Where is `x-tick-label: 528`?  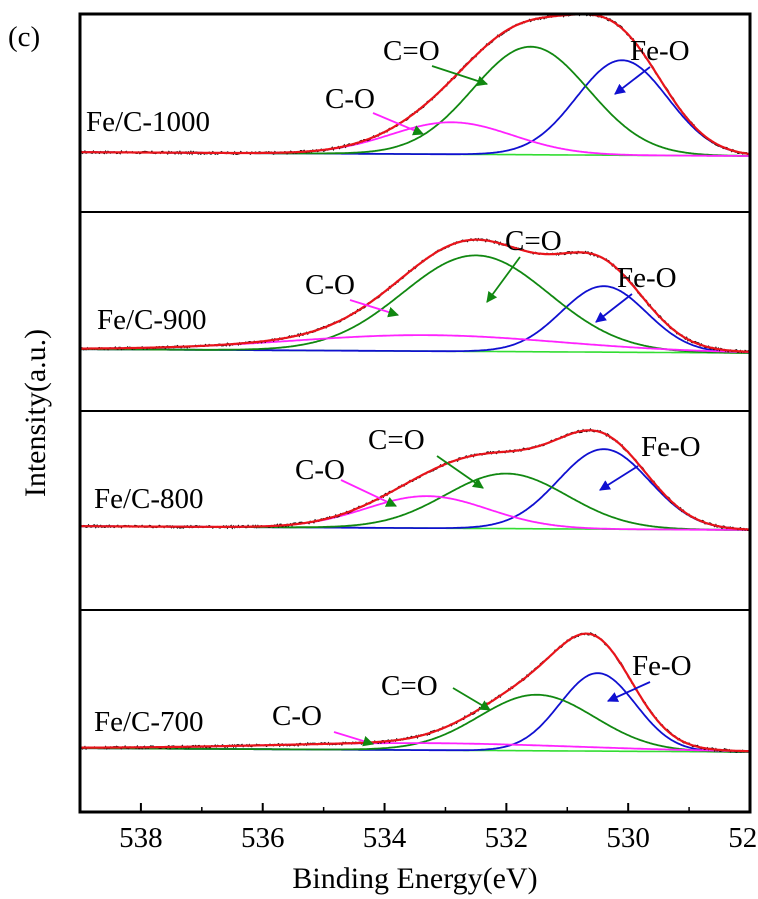 x-tick-label: 528 is located at coordinates (743, 838).